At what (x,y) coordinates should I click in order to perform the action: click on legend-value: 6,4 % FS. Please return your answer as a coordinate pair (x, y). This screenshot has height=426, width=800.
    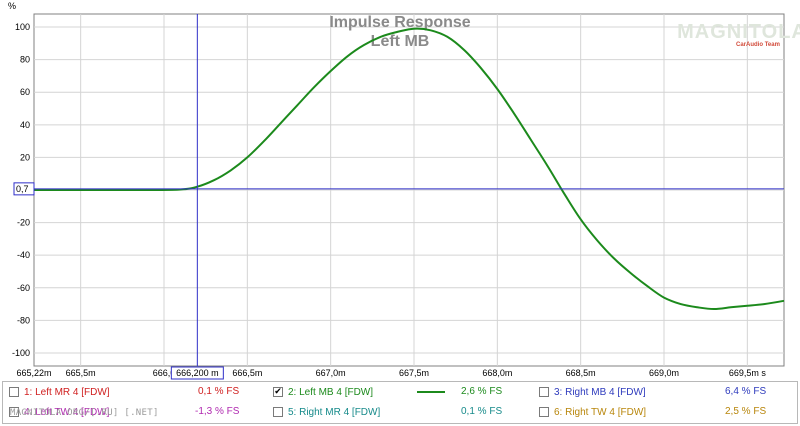
    Looking at the image, I should click on (746, 391).